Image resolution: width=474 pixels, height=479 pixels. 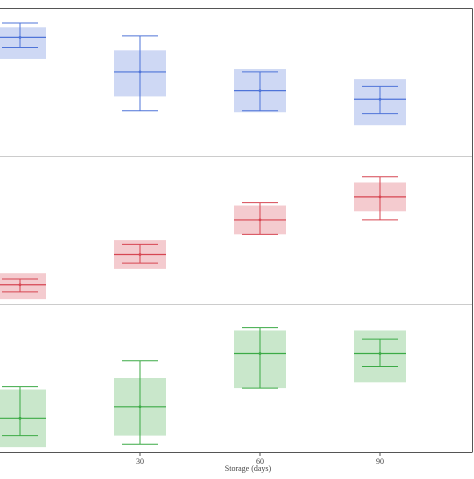 What do you see at coordinates (23, 43) in the screenshot?
I see `box-blue` at bounding box center [23, 43].